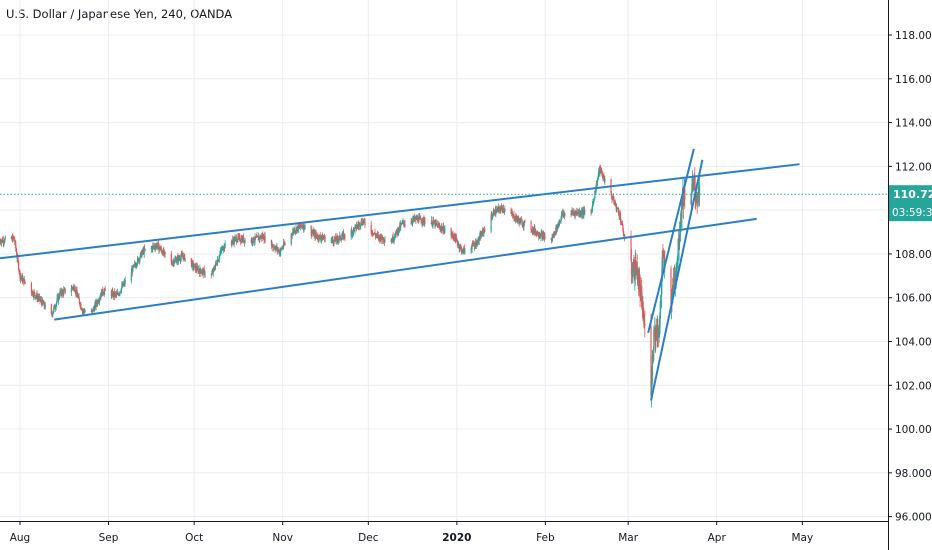  What do you see at coordinates (119, 14) in the screenshot?
I see `chart-title: U.S. Dollar / Japanese Yen, 240, OANDA` at bounding box center [119, 14].